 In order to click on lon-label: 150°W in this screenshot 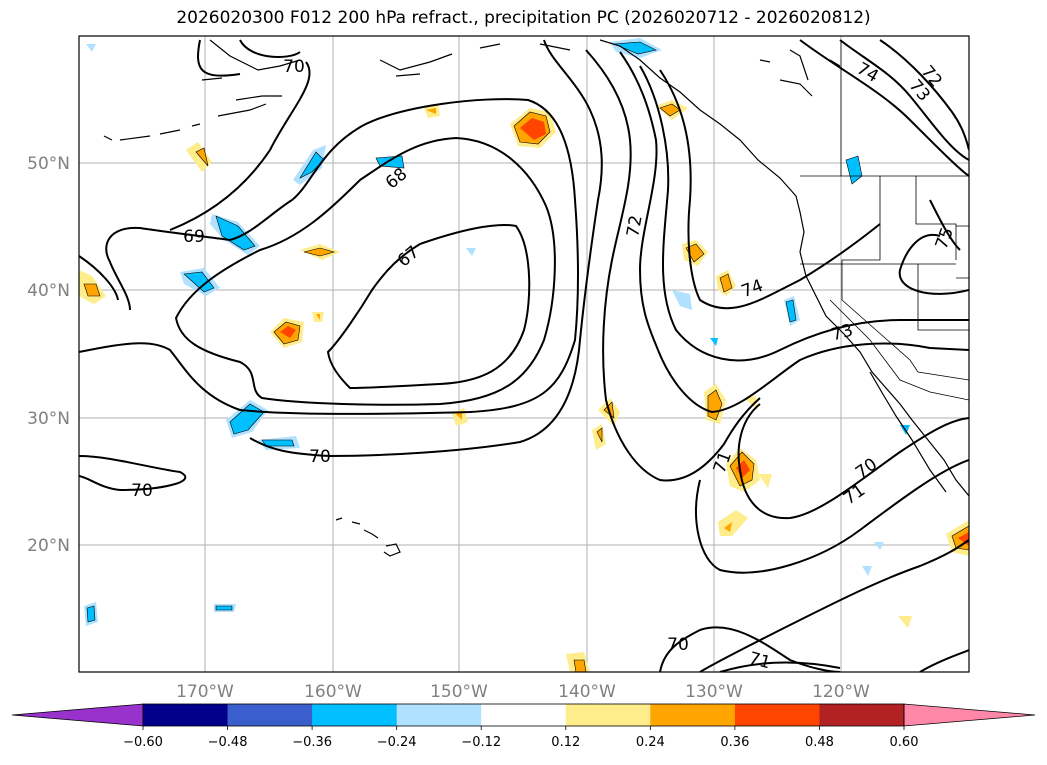, I will do `click(459, 692)`.